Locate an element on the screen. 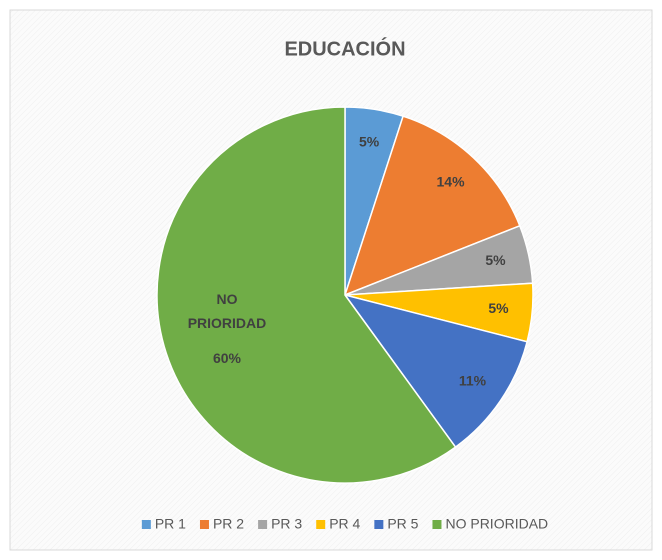 The image size is (662, 560). legend-label: PR 4 is located at coordinates (344, 524).